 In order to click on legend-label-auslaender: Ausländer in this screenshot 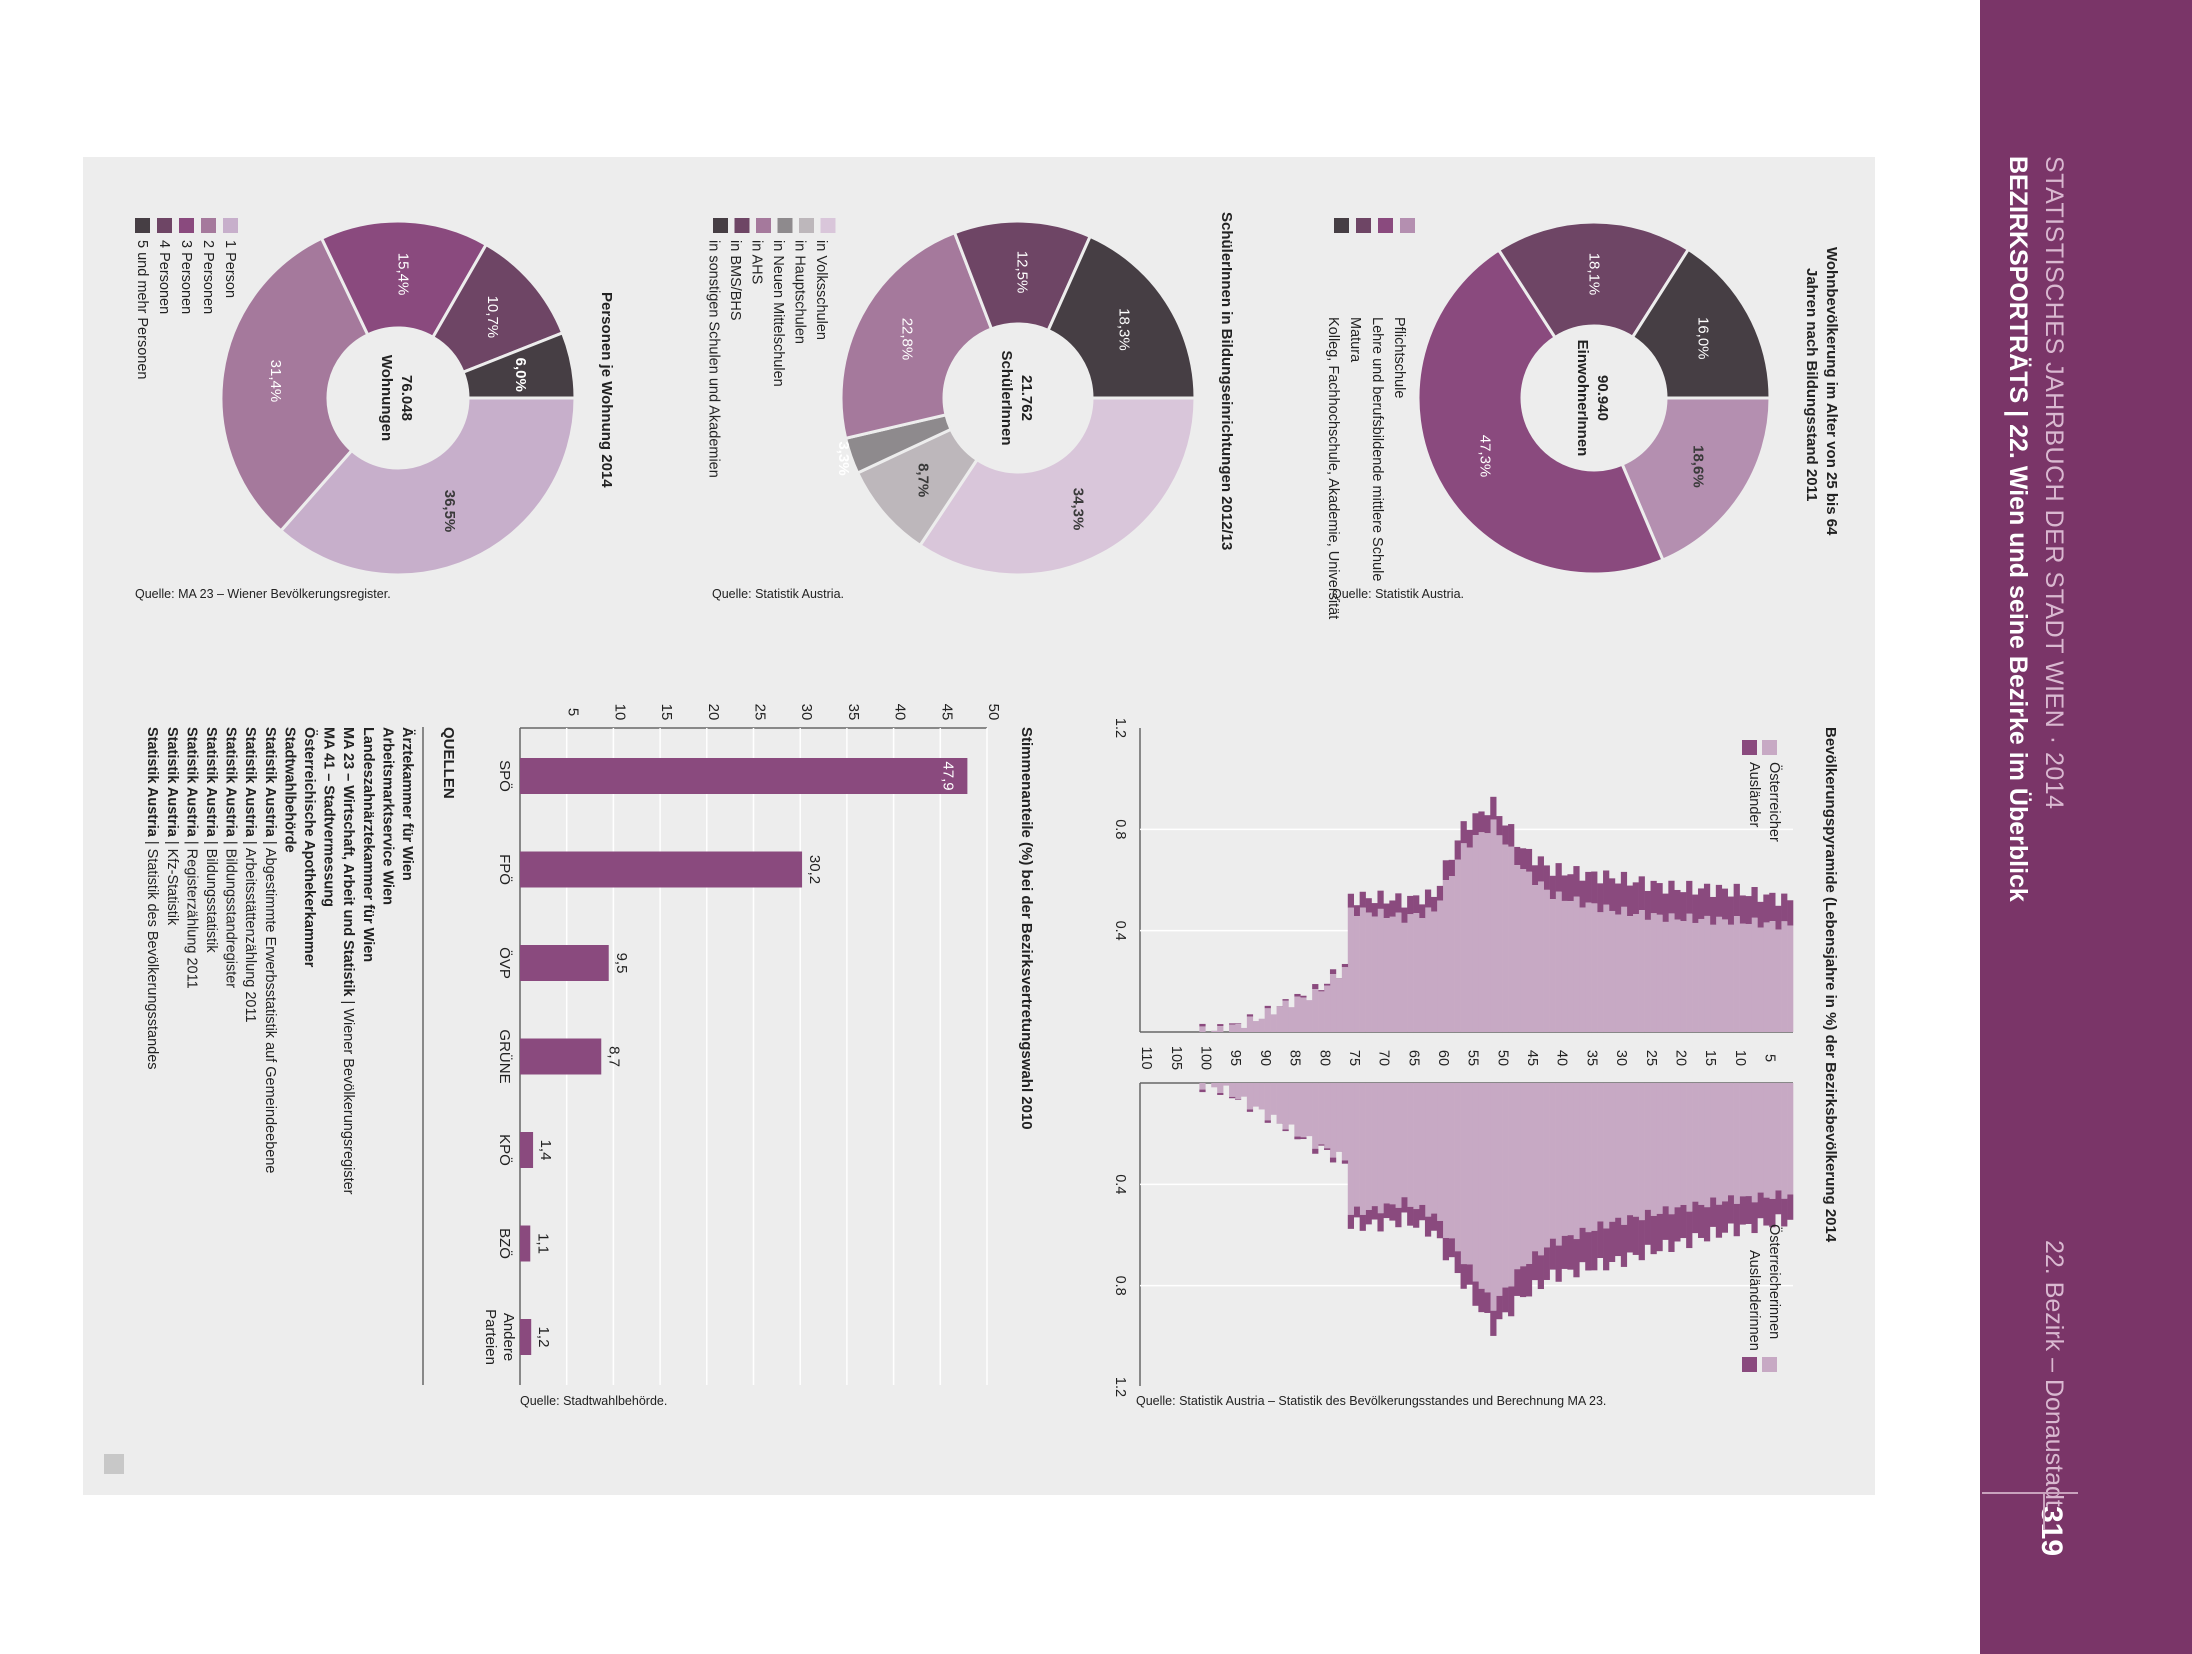, I will do `click(1754, 794)`.